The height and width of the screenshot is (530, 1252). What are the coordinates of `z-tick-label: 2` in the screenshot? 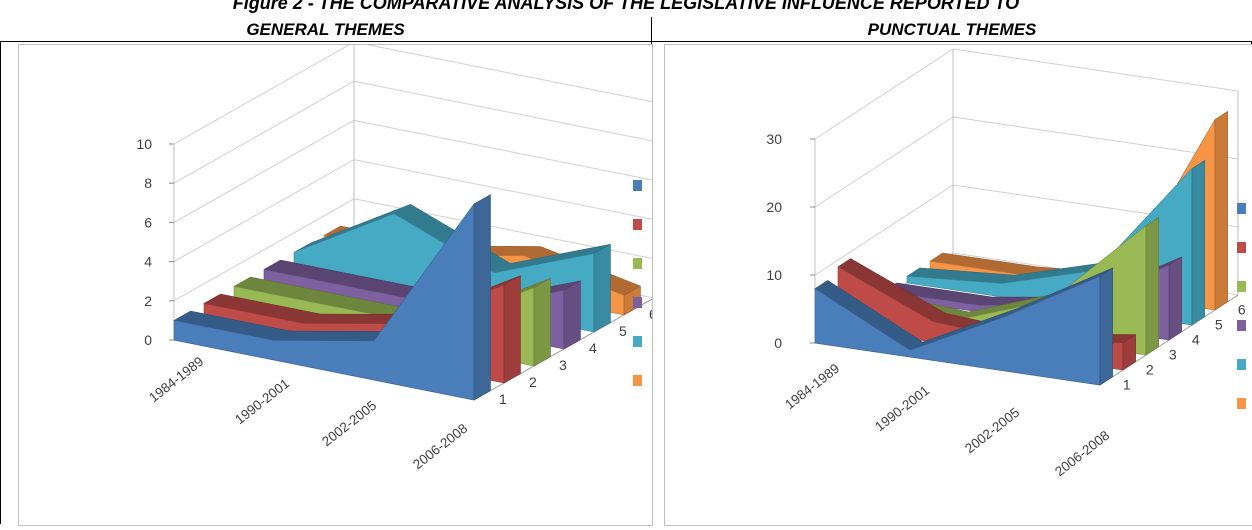 It's located at (148, 301).